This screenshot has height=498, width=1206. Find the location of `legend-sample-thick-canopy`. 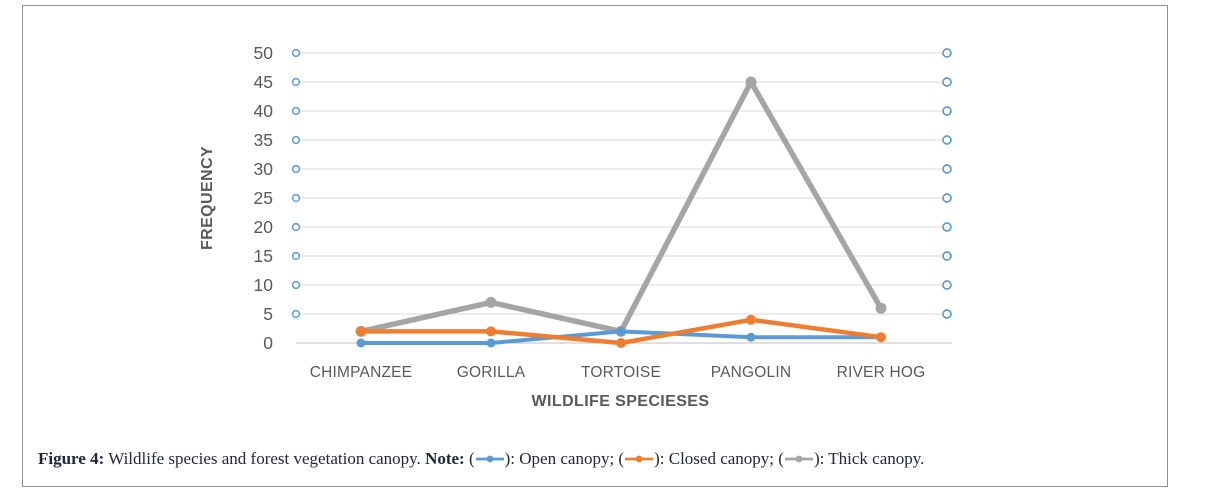

legend-sample-thick-canopy is located at coordinates (798, 459).